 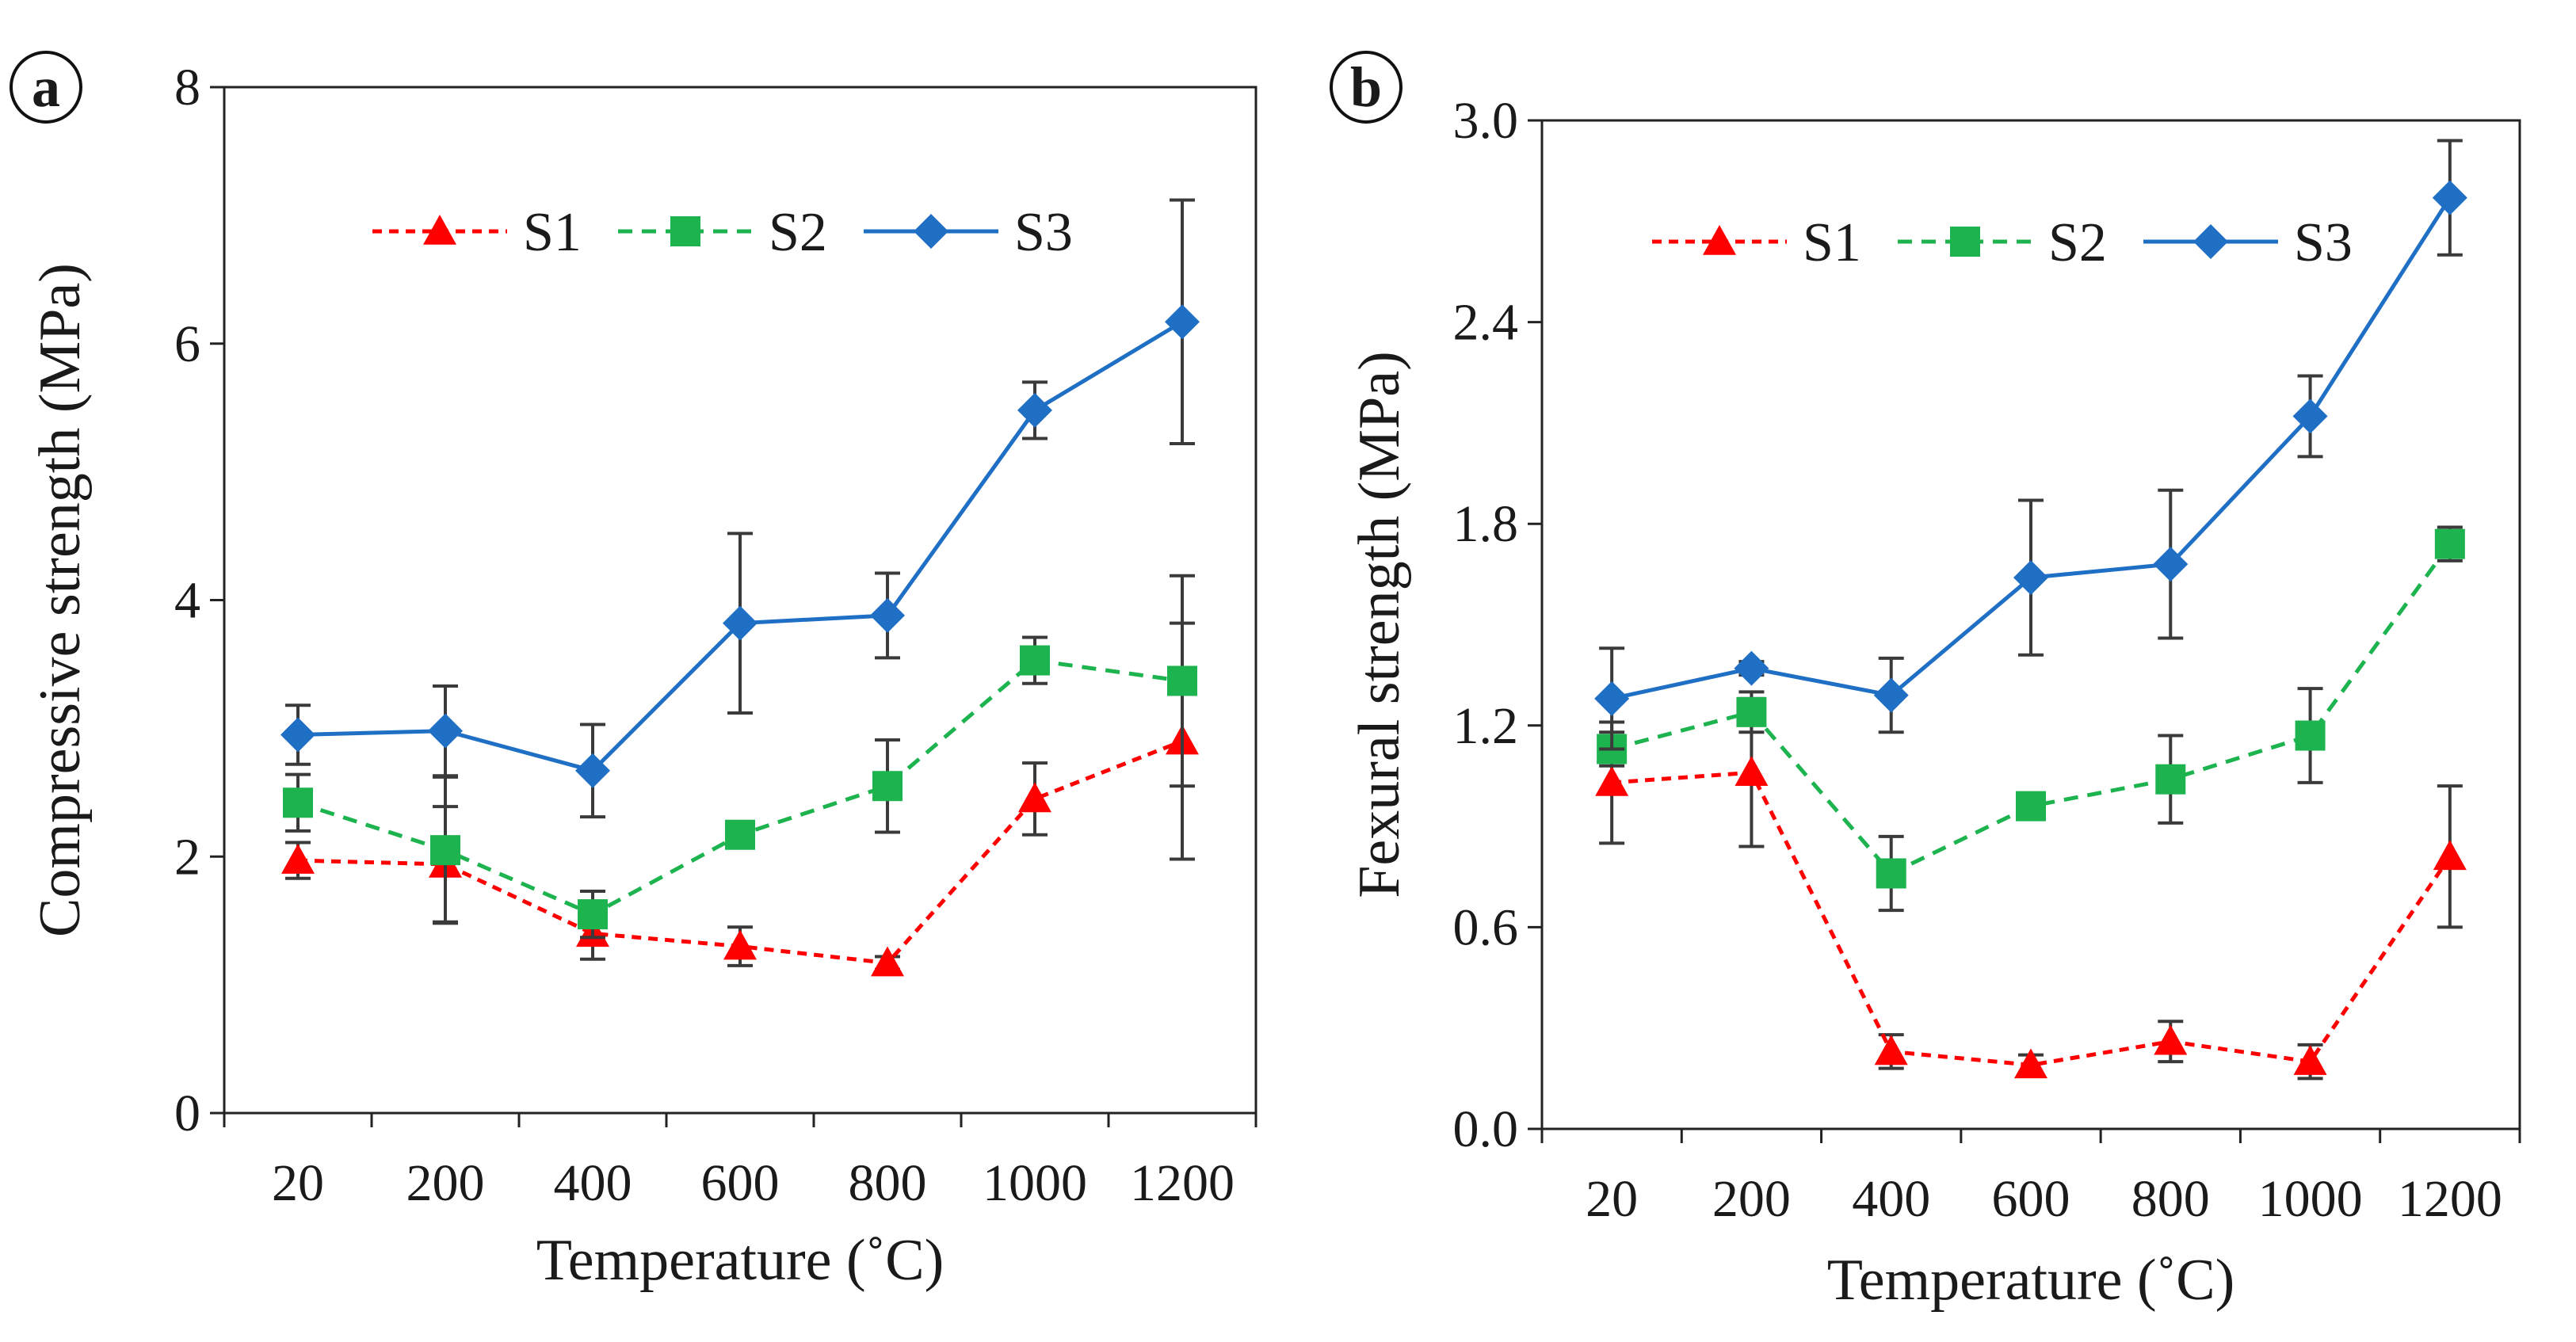 I want to click on panel-letter: a, so click(x=46, y=87).